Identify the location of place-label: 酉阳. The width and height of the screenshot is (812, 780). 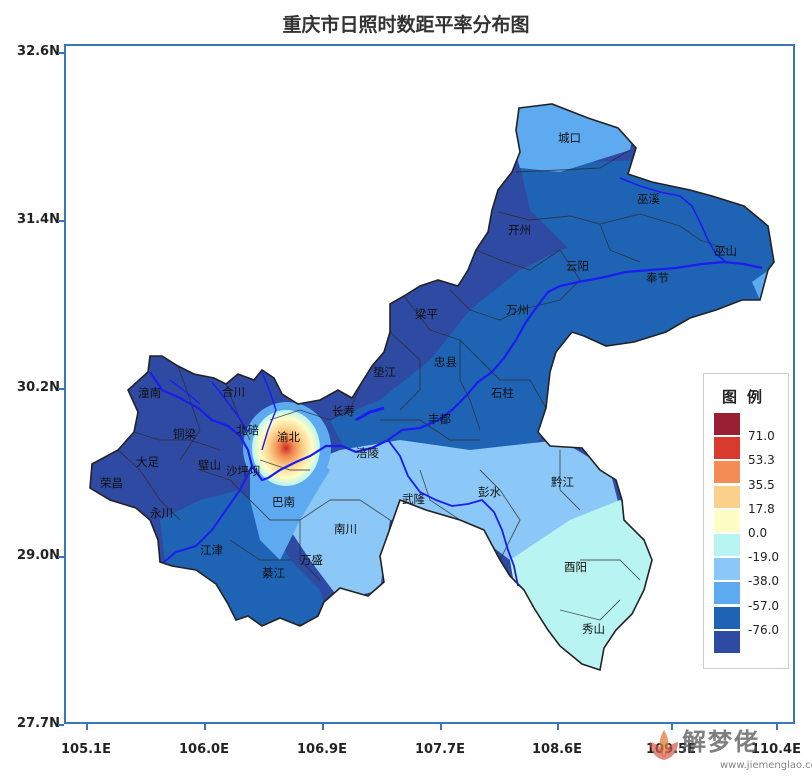
(575, 567).